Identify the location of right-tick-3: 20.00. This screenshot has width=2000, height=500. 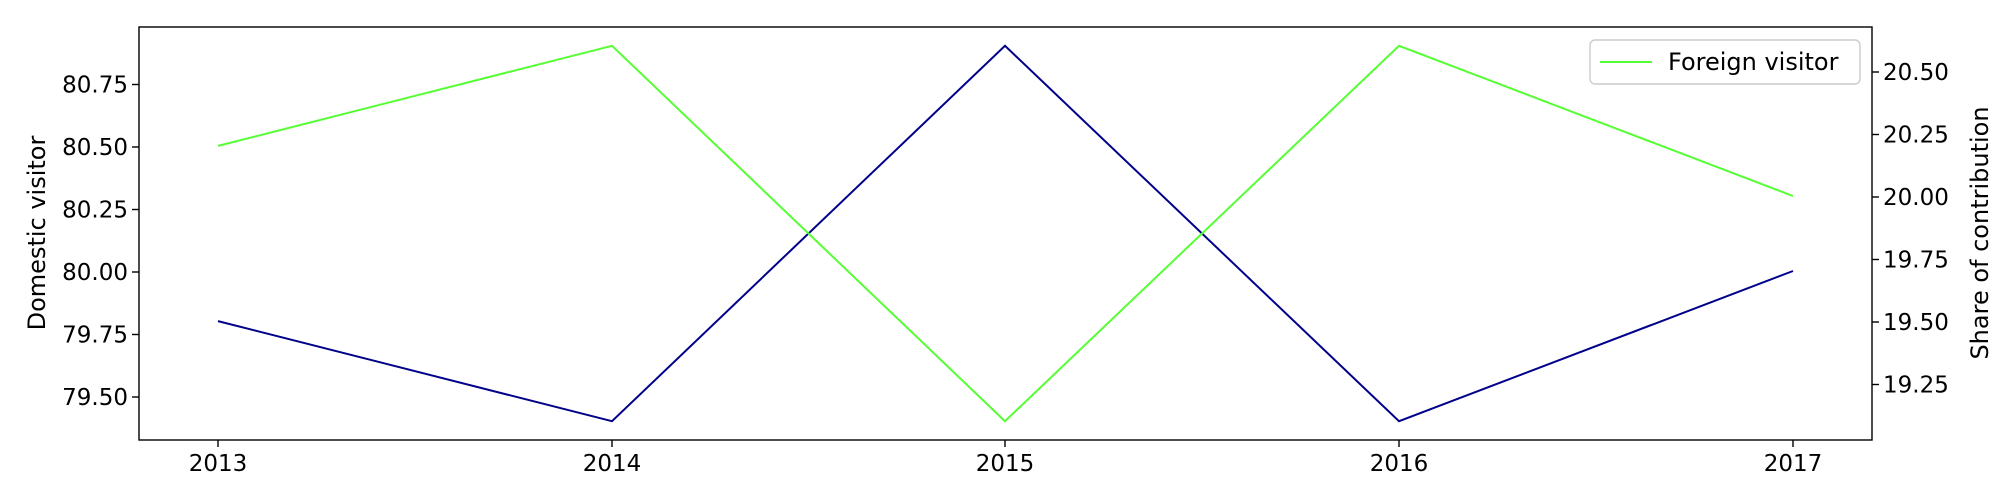
(1910, 198).